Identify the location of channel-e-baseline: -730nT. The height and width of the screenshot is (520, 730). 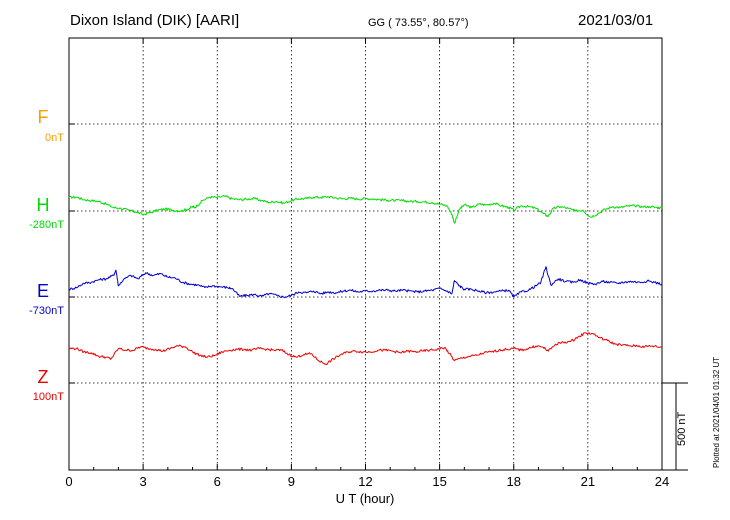
(46, 311).